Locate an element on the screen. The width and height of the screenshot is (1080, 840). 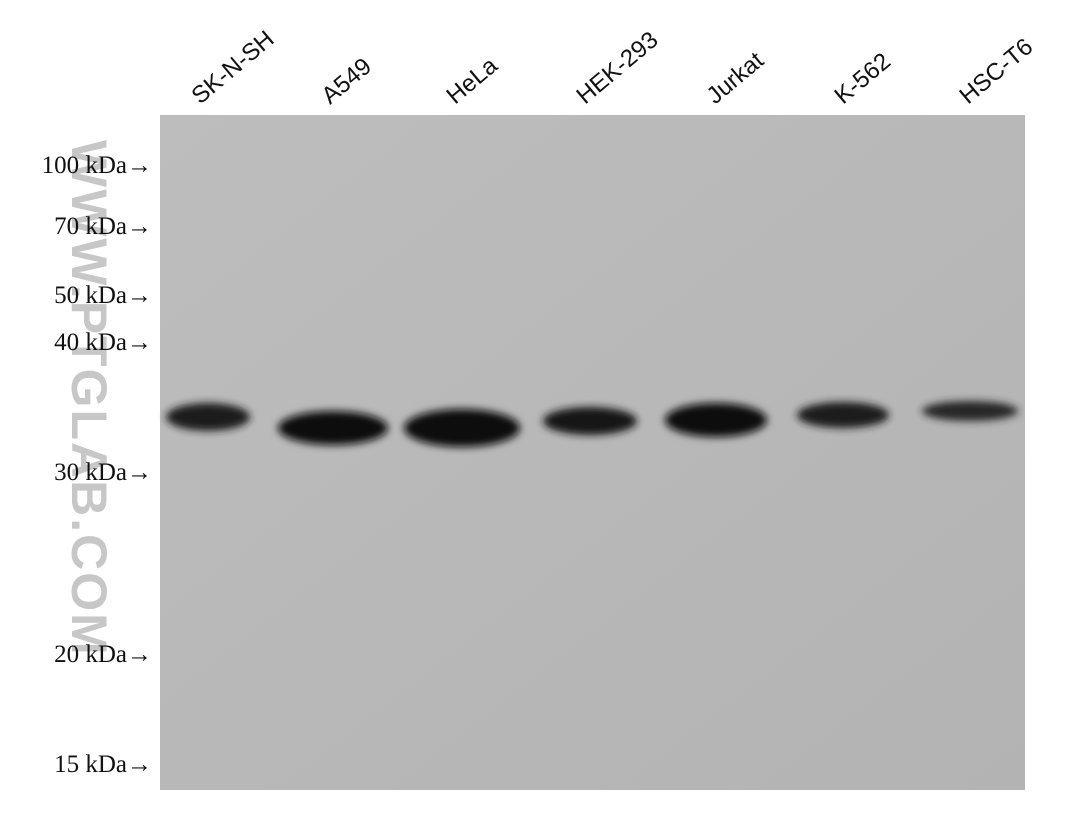
lane-label: SK-N-SH is located at coordinates (233, 67).